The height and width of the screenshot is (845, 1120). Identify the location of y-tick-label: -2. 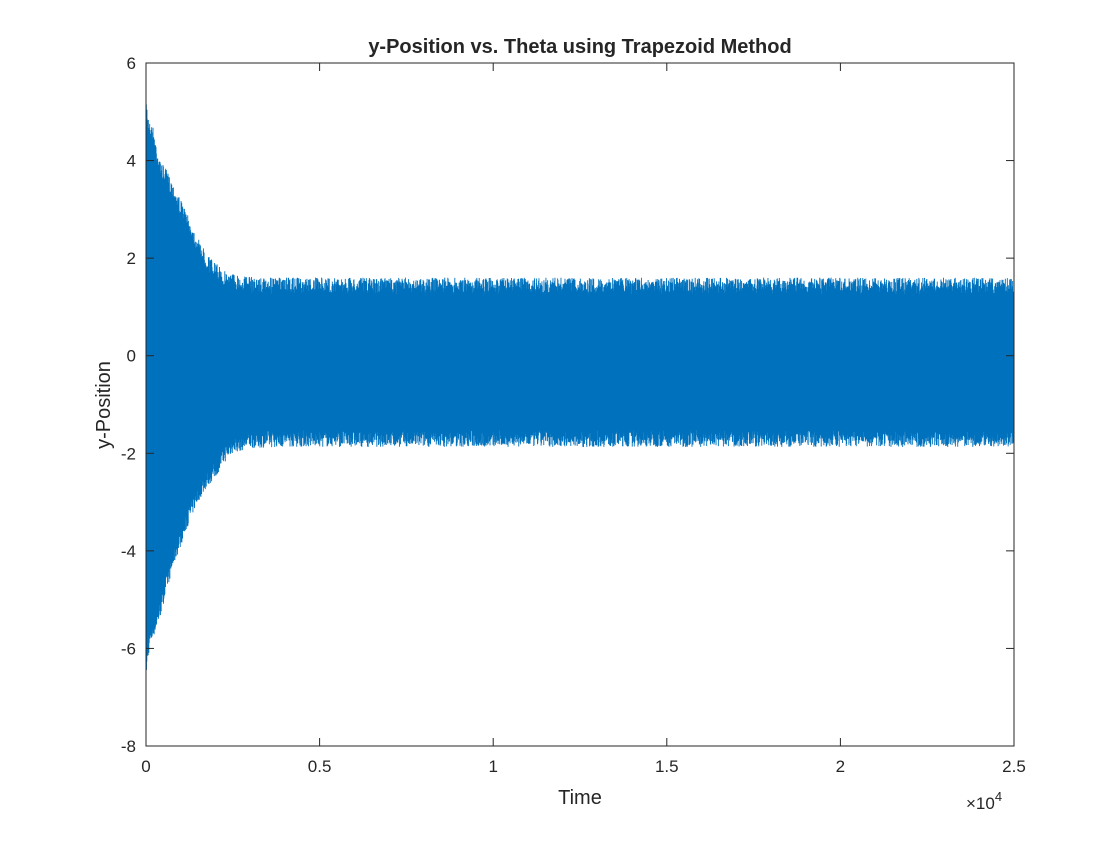
(128, 453).